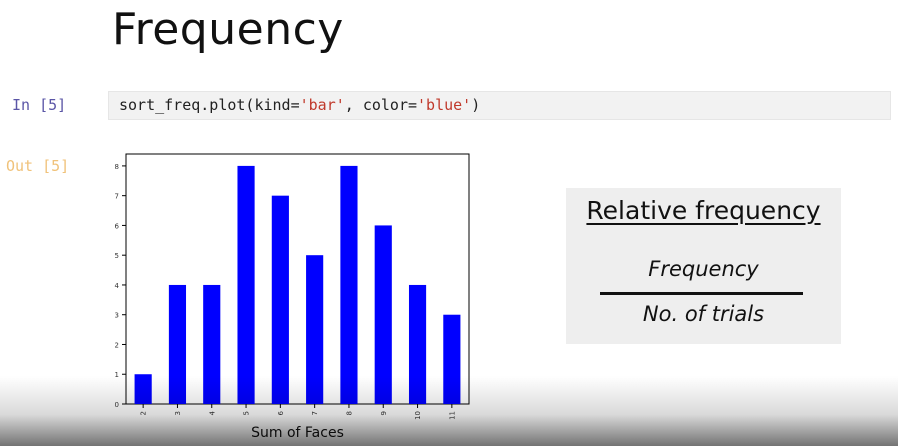  Describe the element at coordinates (209, 105) in the screenshot. I see `code-prefix: sort_freq.plot(kind=` at that location.